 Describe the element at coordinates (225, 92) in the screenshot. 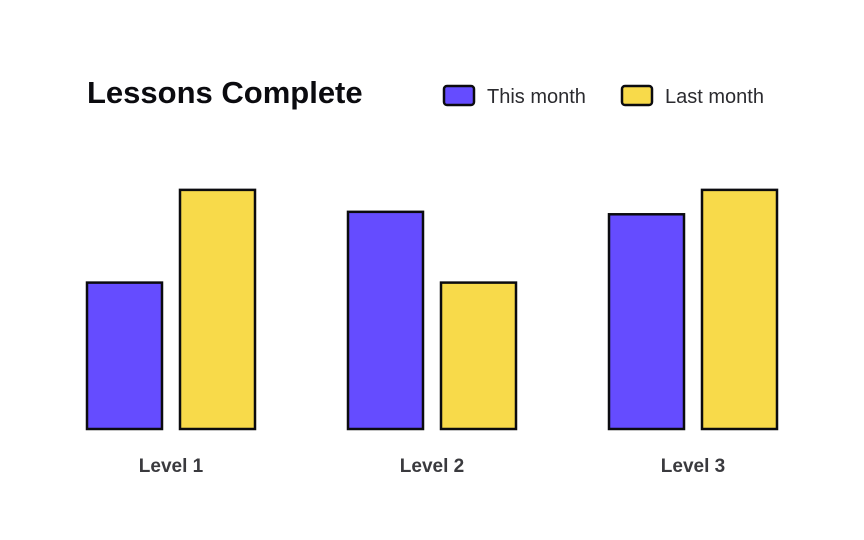

I see `chart-title: Lessons Complete` at that location.